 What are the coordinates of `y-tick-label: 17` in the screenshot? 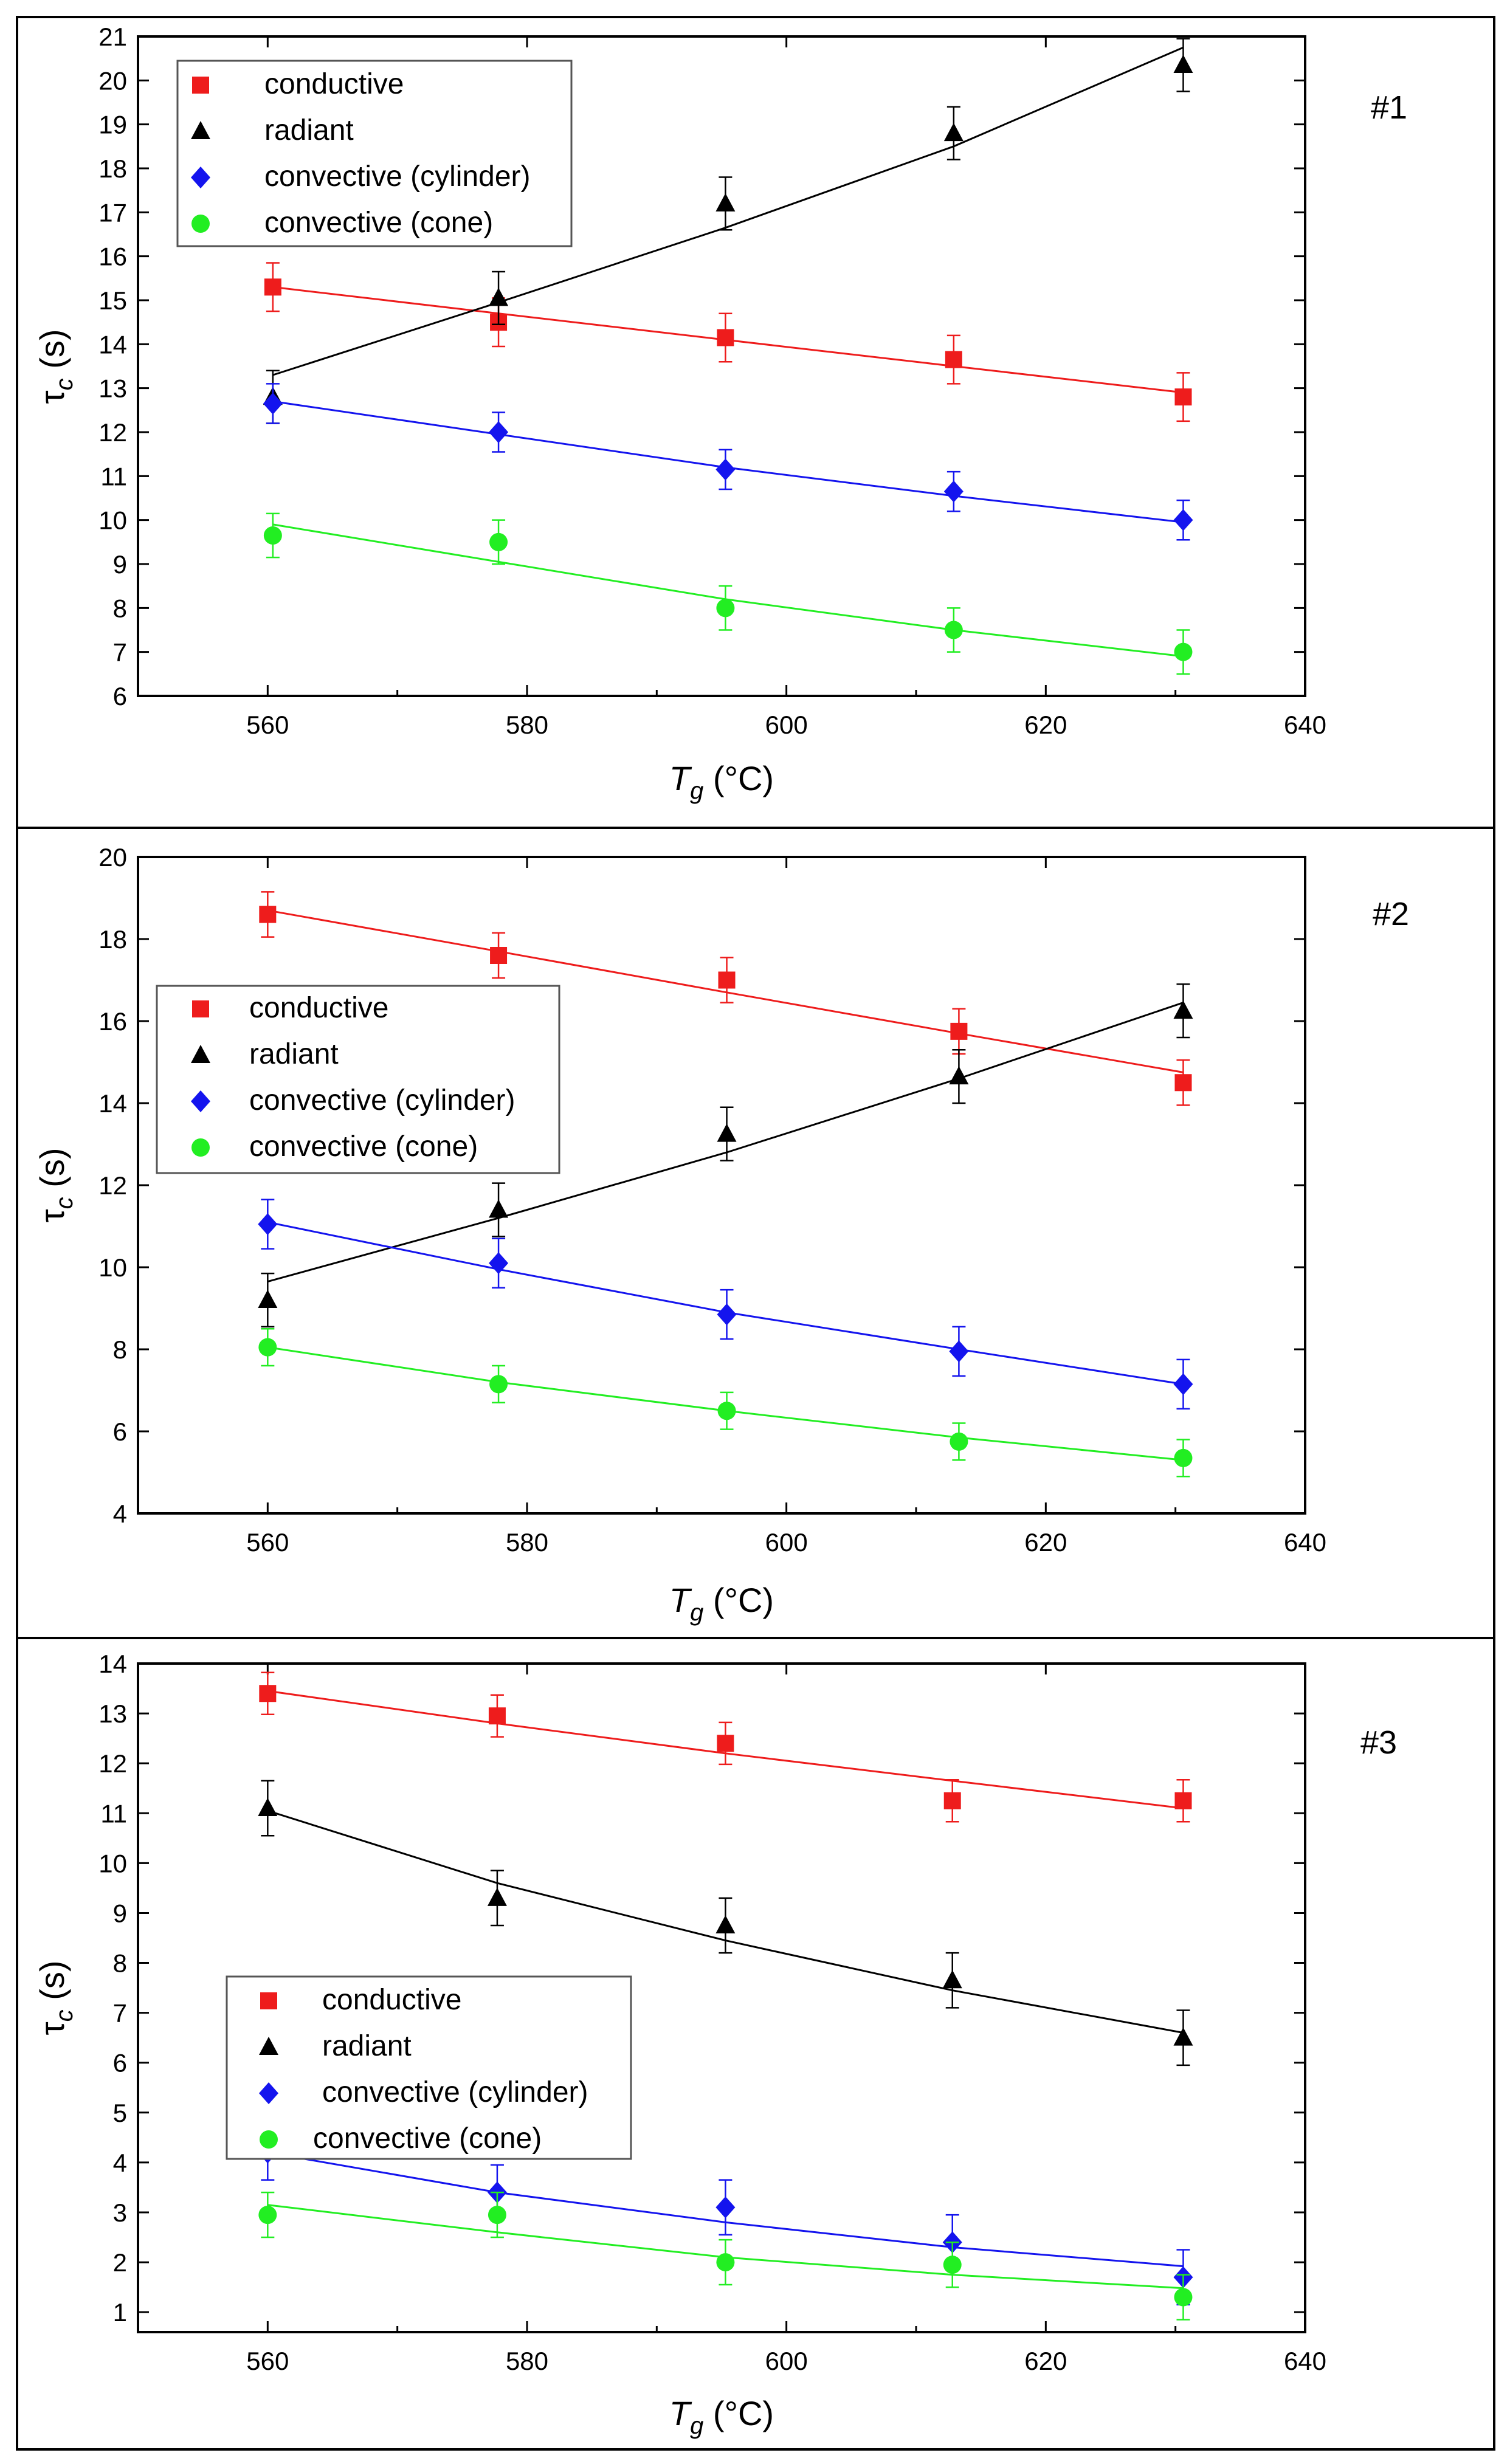 It's located at (112, 213).